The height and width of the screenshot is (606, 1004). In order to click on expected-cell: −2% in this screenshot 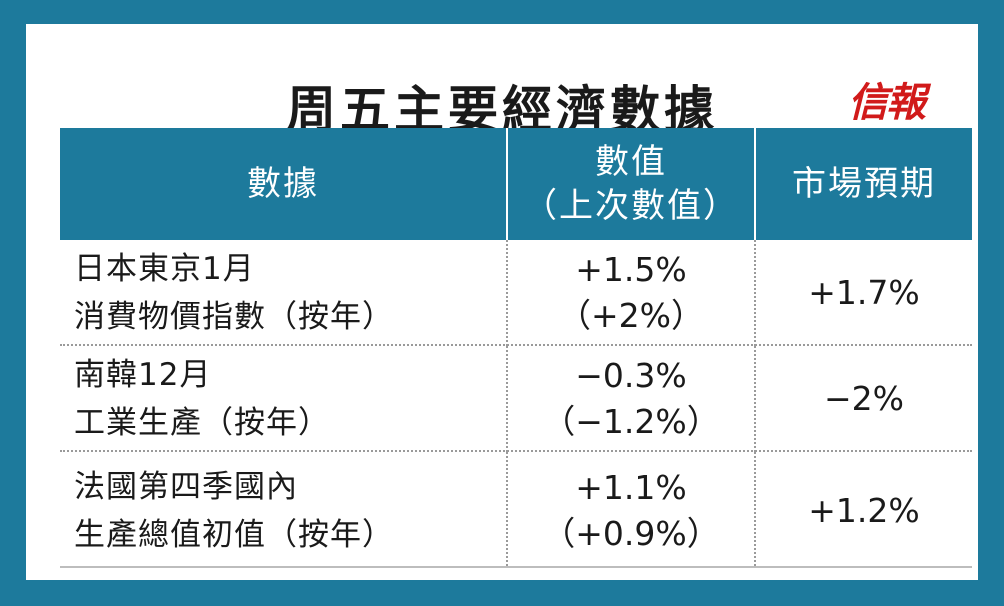, I will do `click(864, 399)`.